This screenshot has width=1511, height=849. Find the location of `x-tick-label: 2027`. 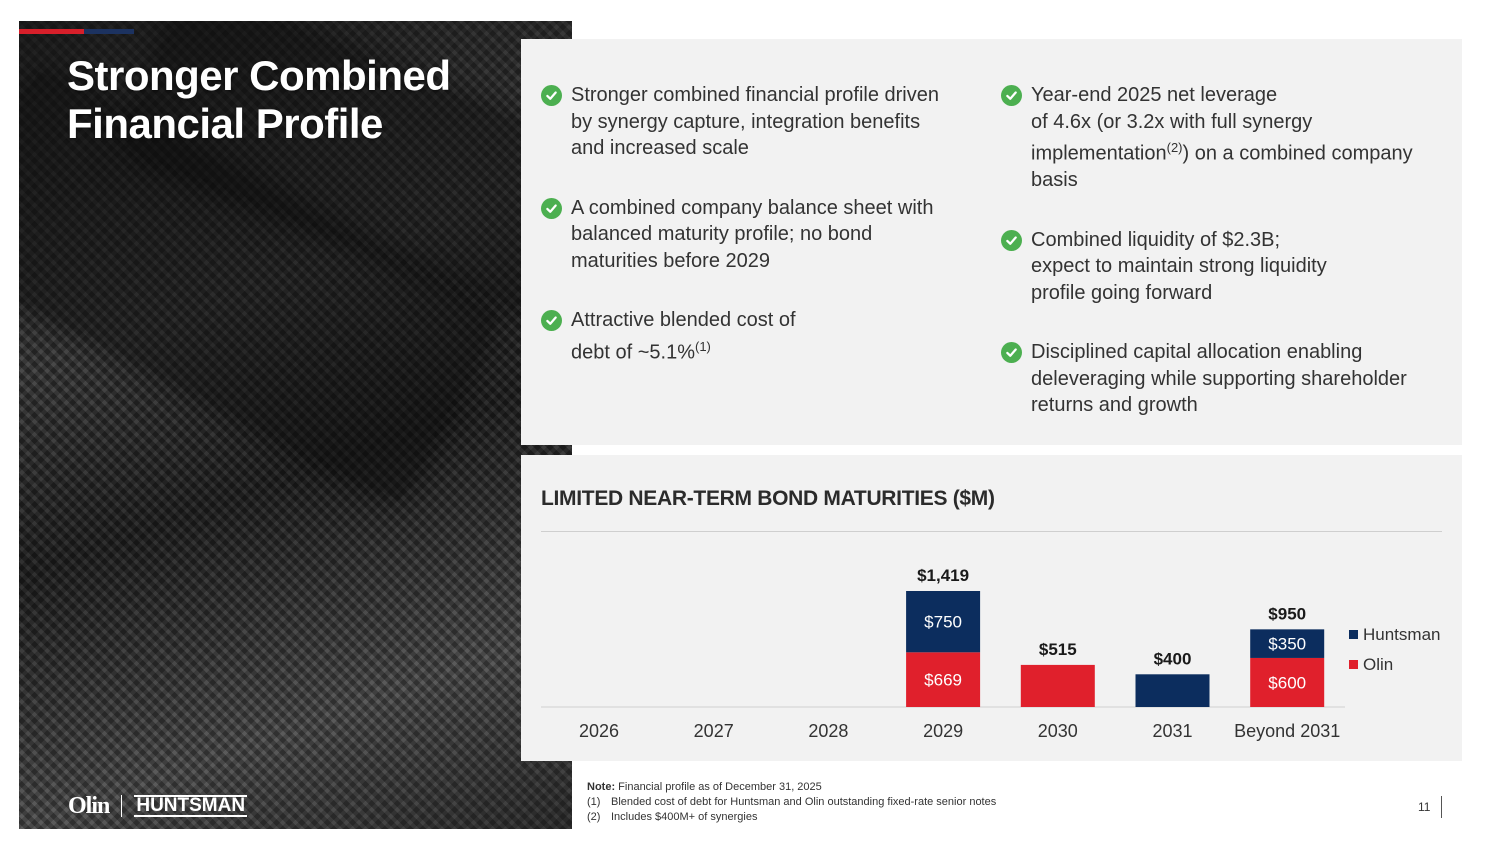

x-tick-label: 2027 is located at coordinates (714, 731).